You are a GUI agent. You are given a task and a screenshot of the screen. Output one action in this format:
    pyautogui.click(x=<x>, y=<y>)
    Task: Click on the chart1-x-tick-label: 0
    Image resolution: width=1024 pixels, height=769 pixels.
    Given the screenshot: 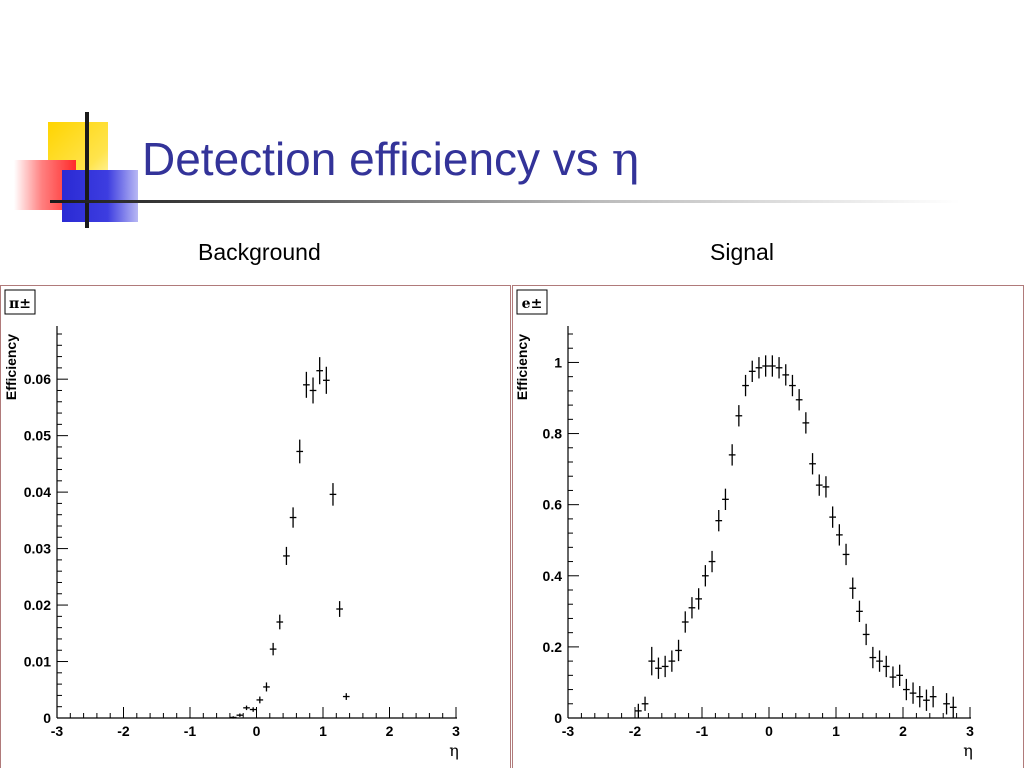 What is the action you would take?
    pyautogui.click(x=769, y=731)
    